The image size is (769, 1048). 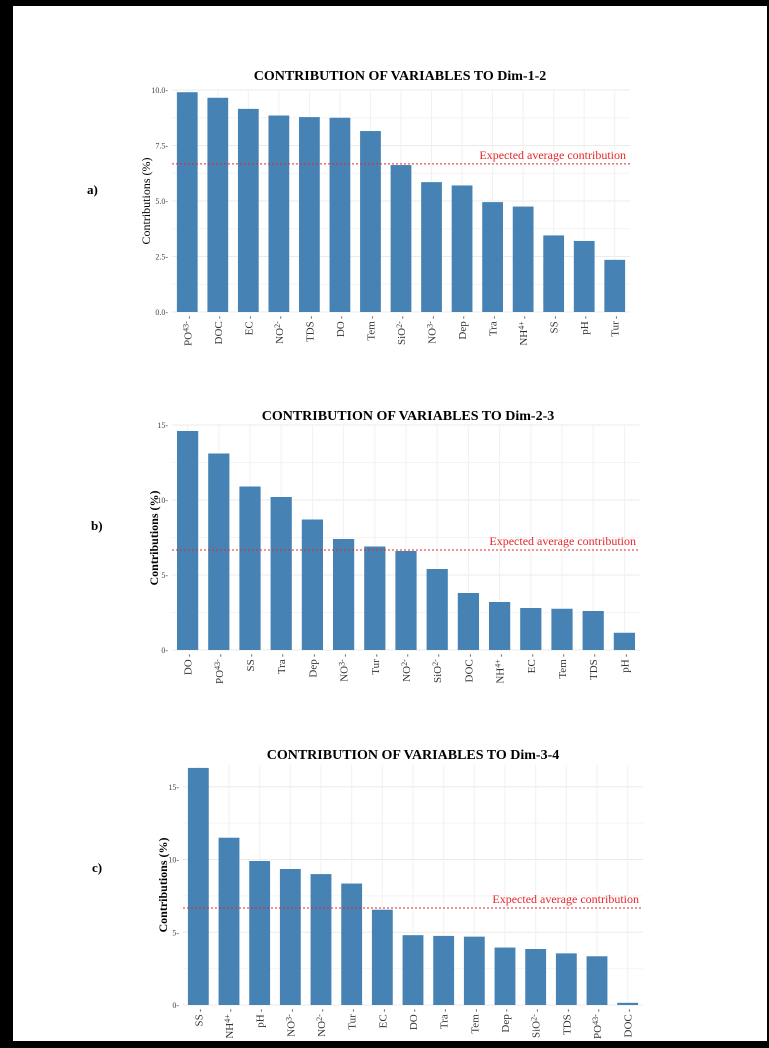 I want to click on y-tick-label: 10.0-, so click(x=159, y=90).